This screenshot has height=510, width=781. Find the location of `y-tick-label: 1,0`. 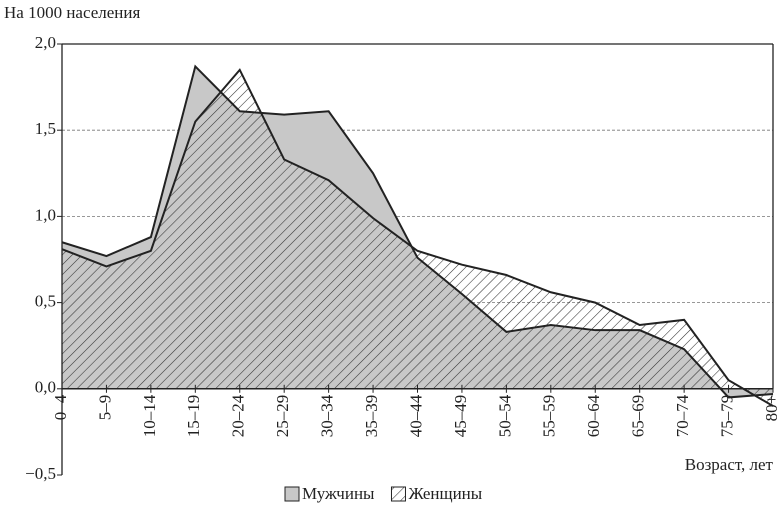

y-tick-label: 1,0 is located at coordinates (45, 214).